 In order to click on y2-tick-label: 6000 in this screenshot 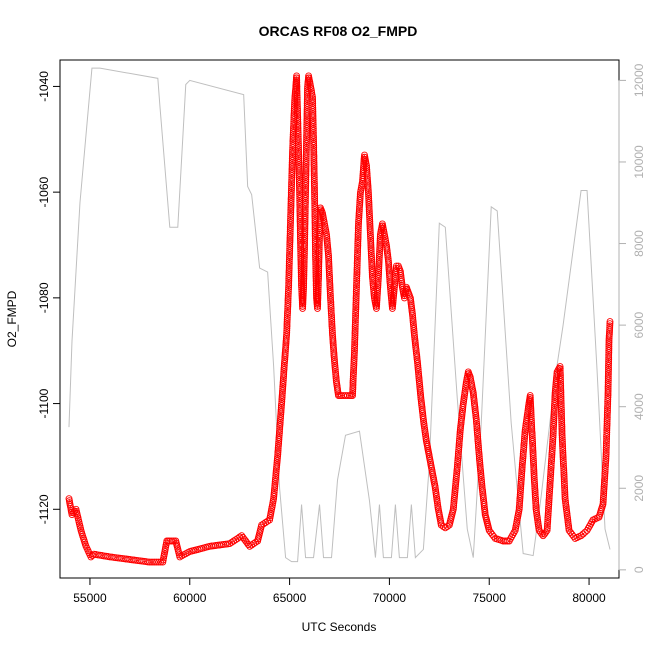, I will do `click(639, 324)`.